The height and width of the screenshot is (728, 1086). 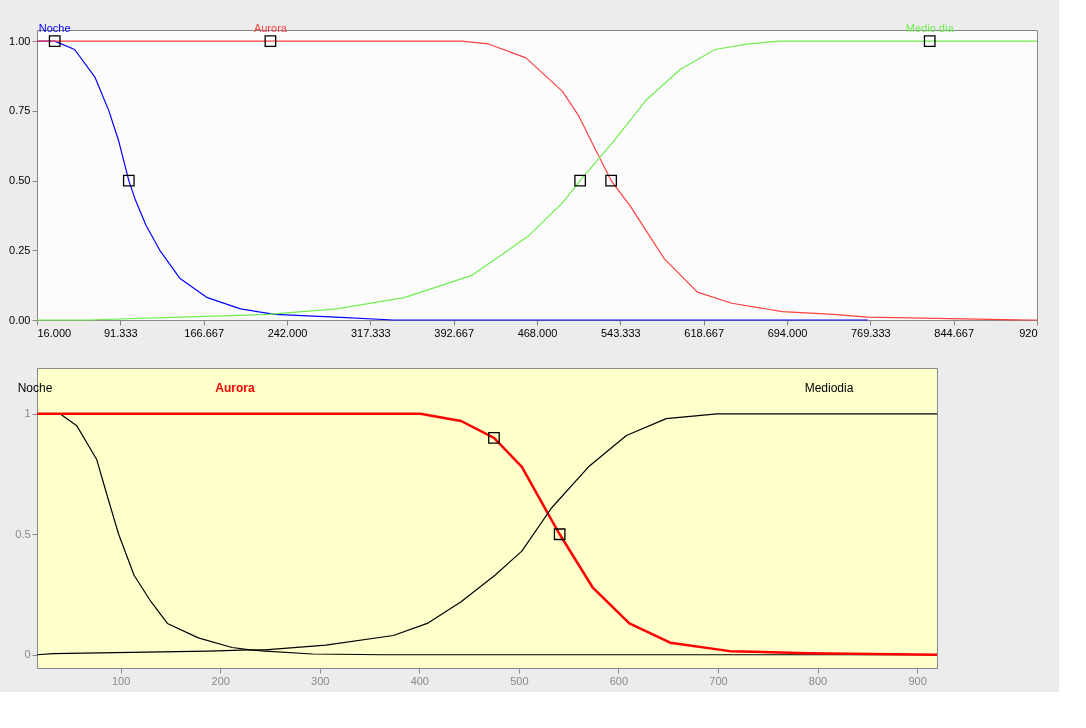 What do you see at coordinates (619, 680) in the screenshot?
I see `x-tick-label: 600` at bounding box center [619, 680].